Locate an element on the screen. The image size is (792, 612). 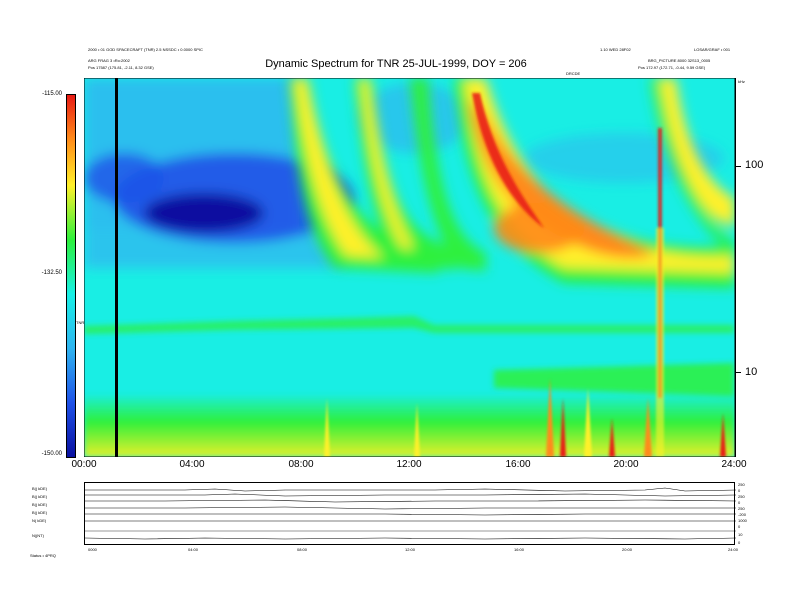
time-label-12: 12:00 is located at coordinates (409, 464).